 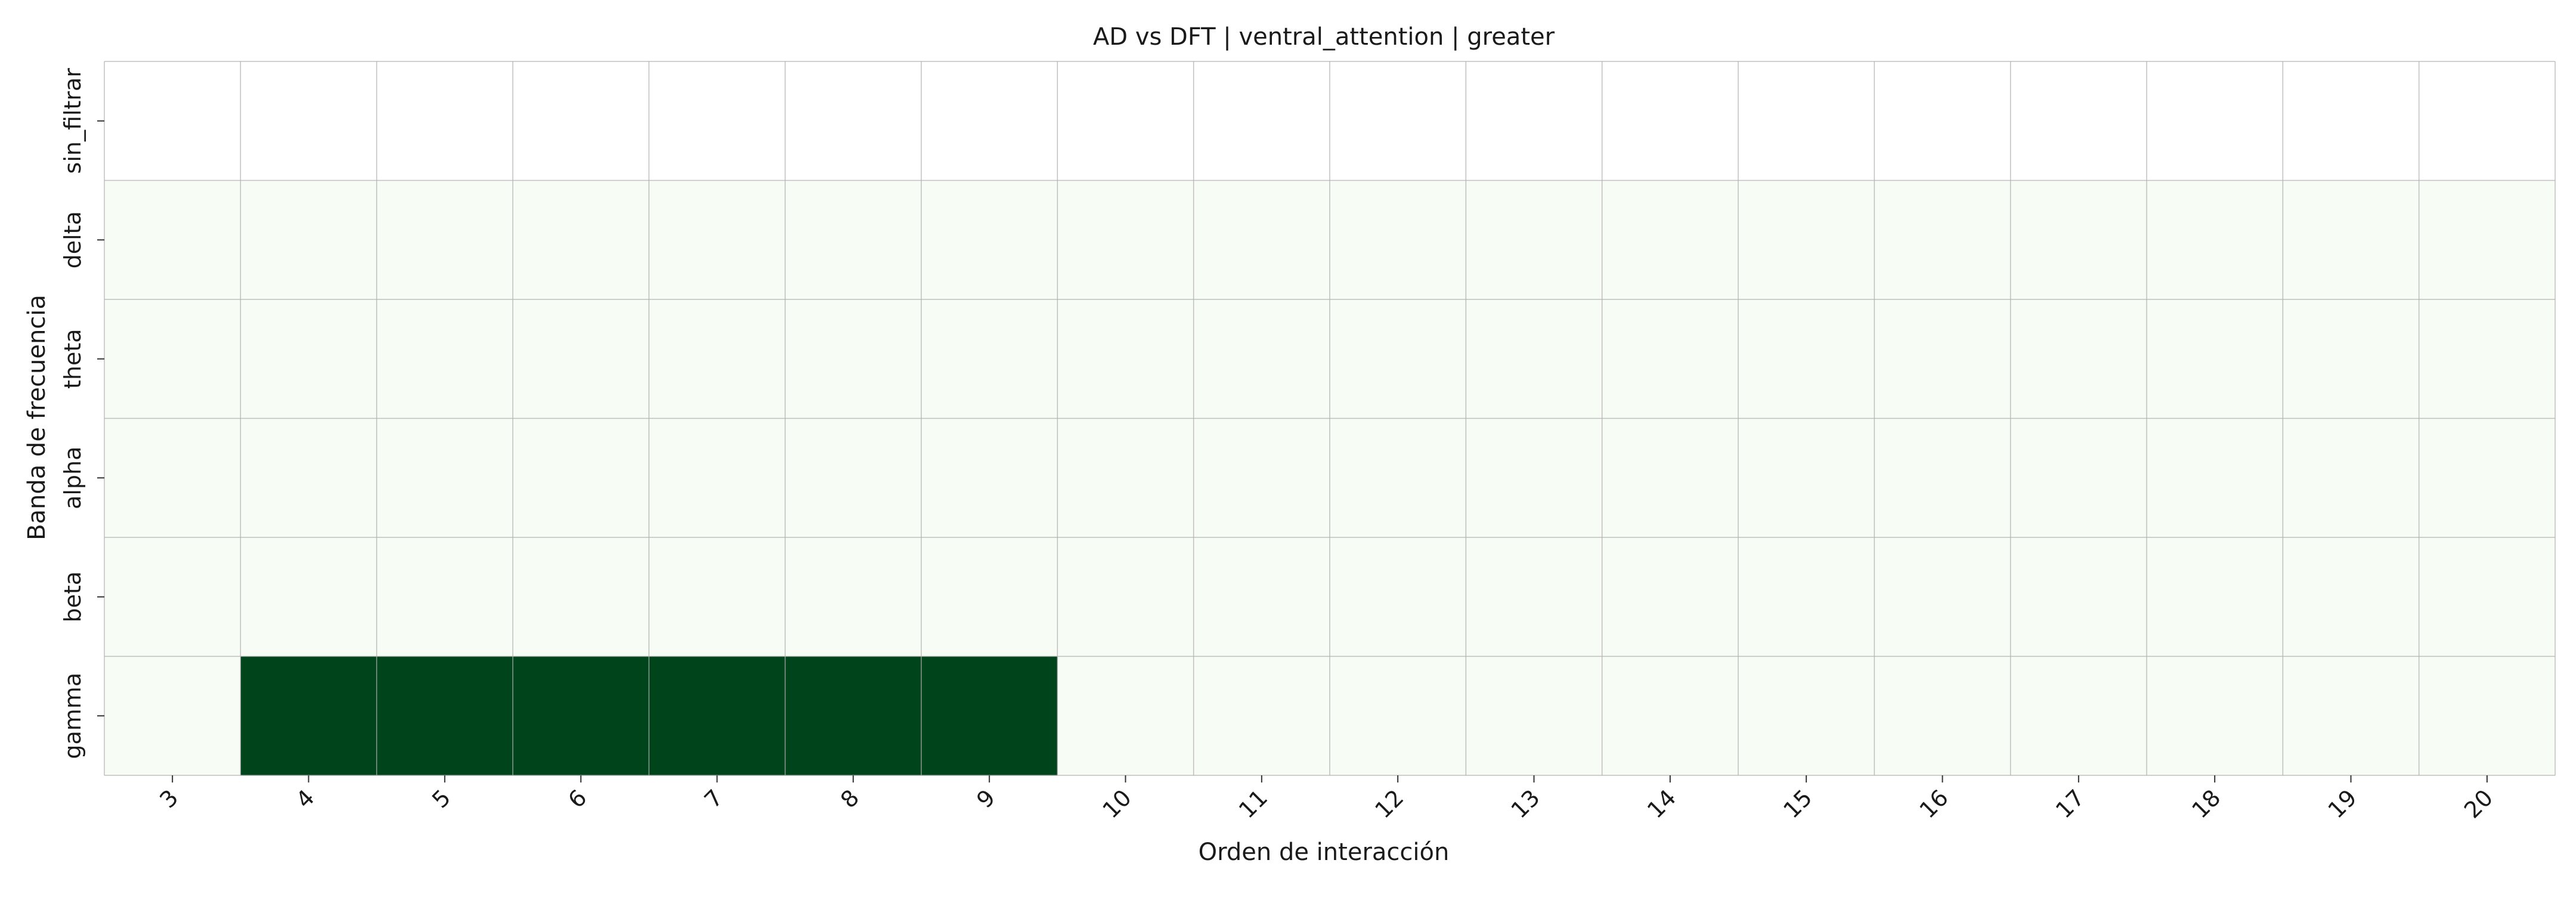 I want to click on y-tick-label: alpha, so click(x=73, y=478).